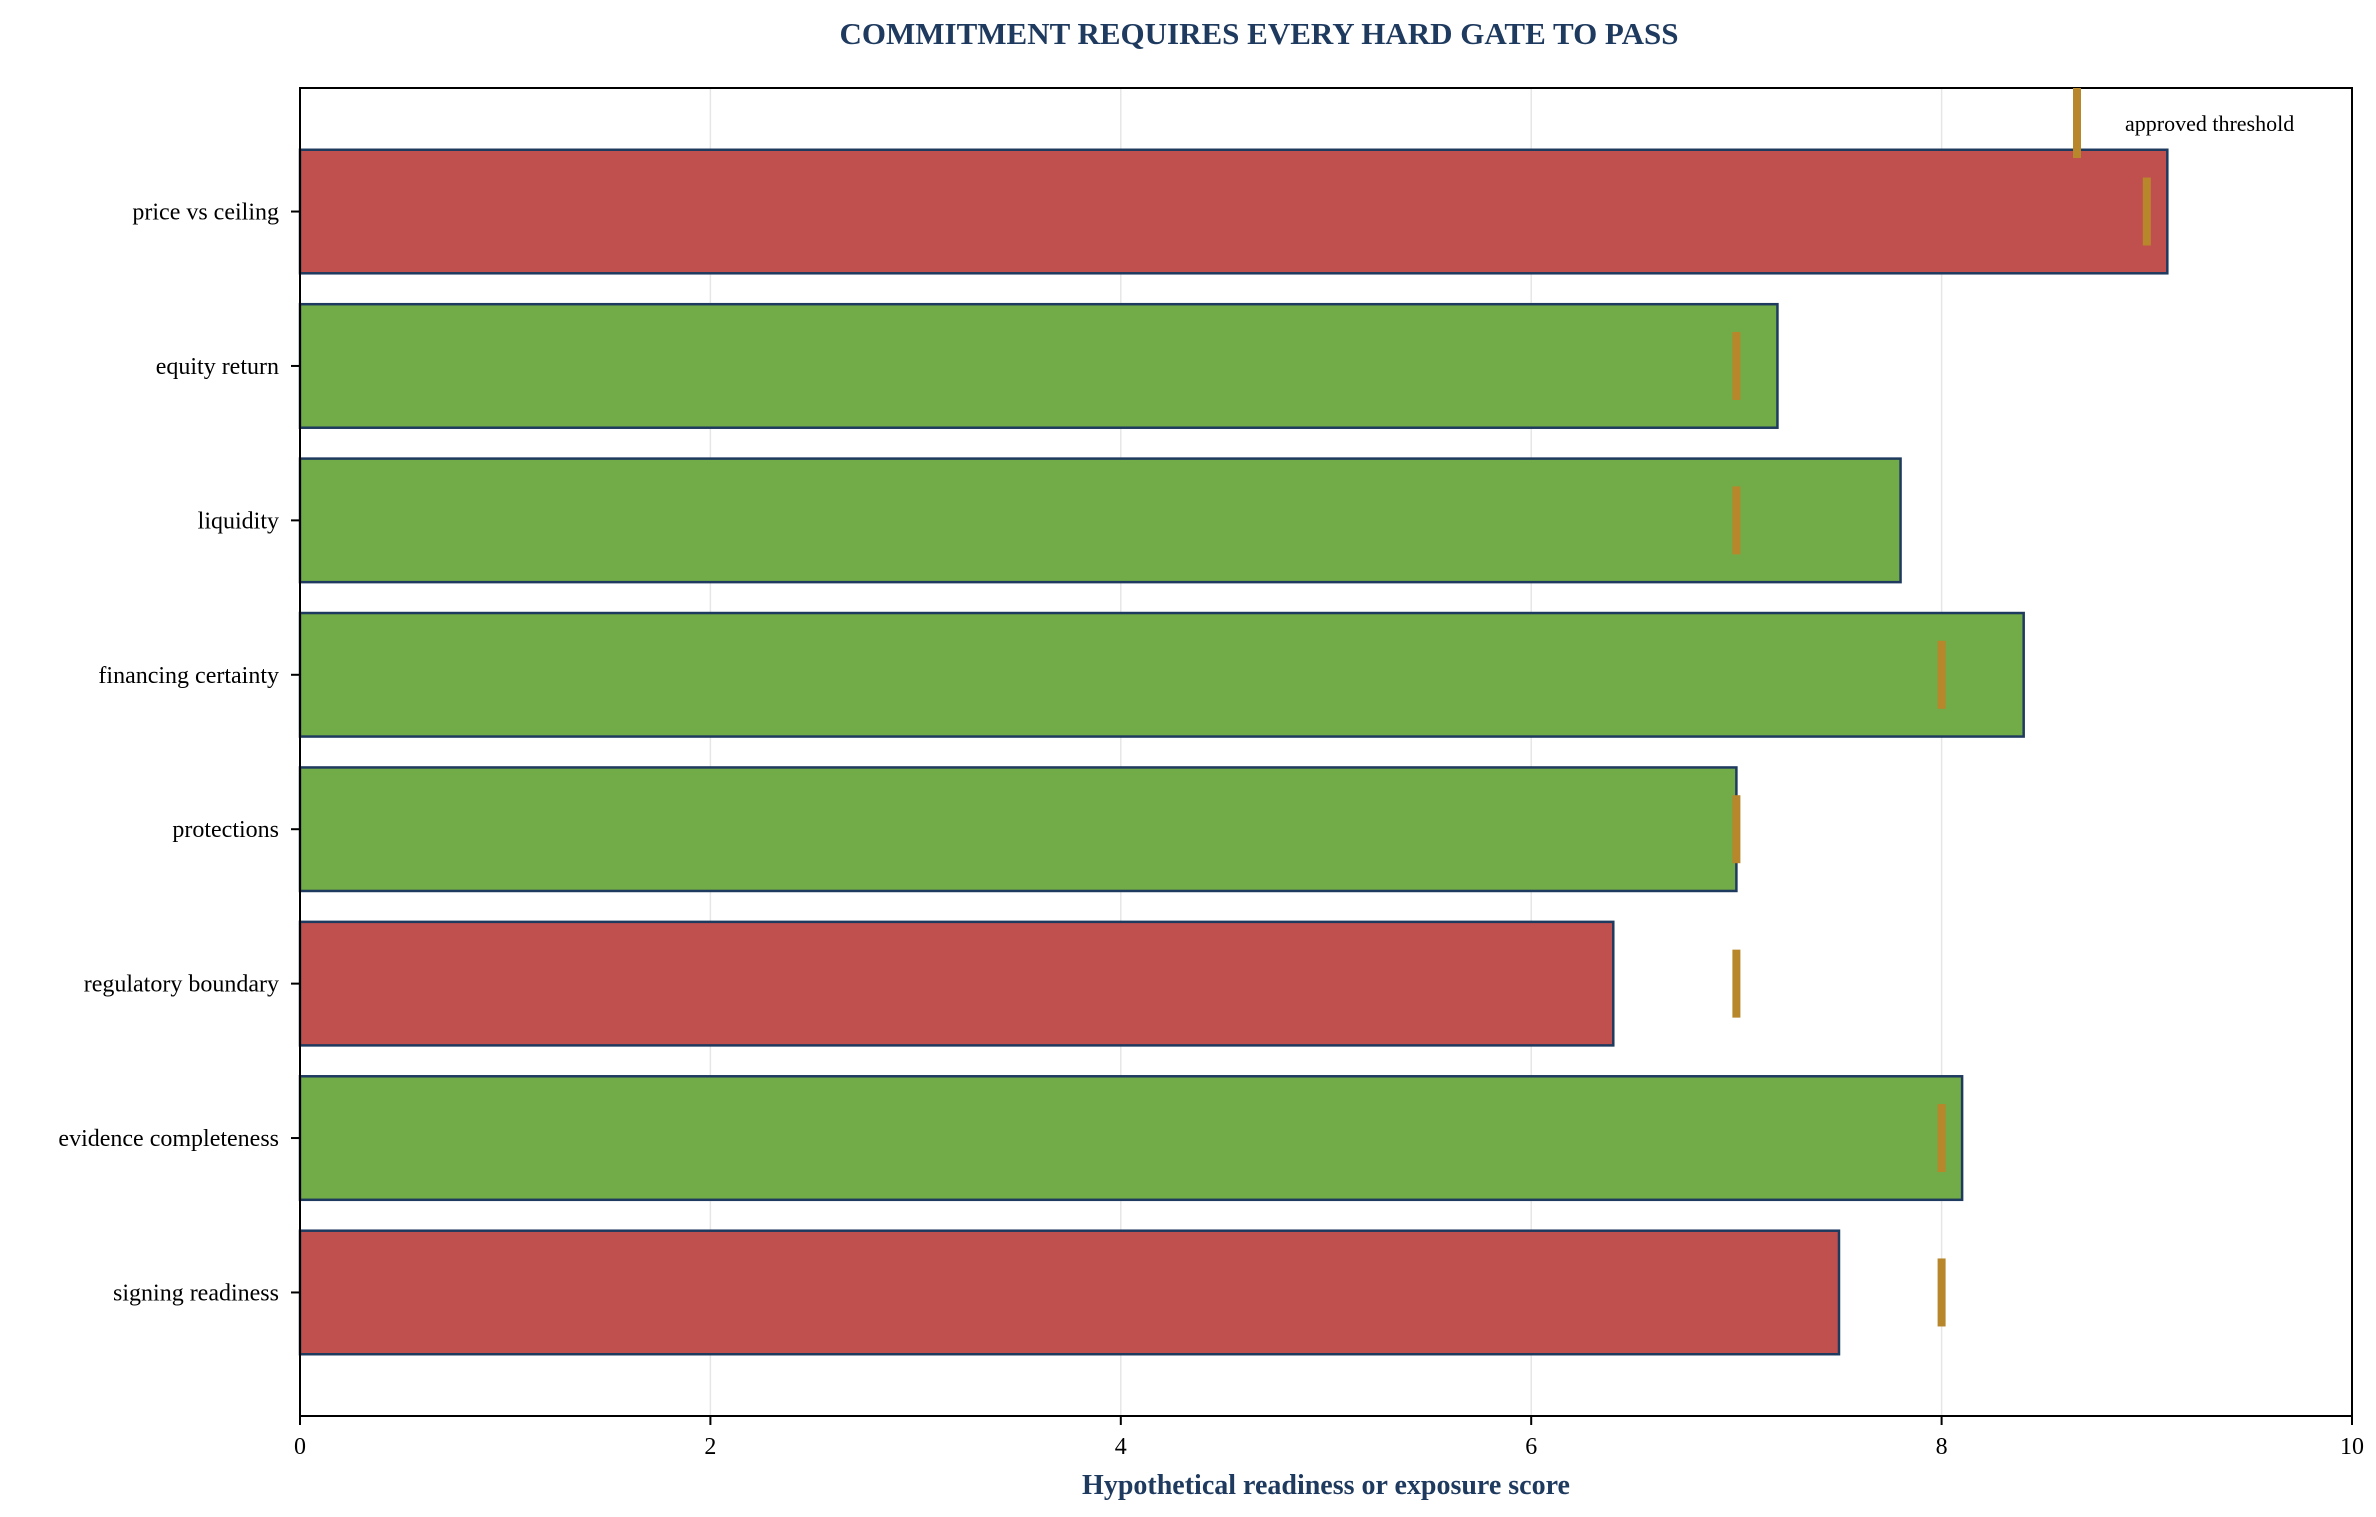 Image resolution: width=2376 pixels, height=1517 pixels. What do you see at coordinates (188, 676) in the screenshot?
I see `y-tick-label: financing certainty` at bounding box center [188, 676].